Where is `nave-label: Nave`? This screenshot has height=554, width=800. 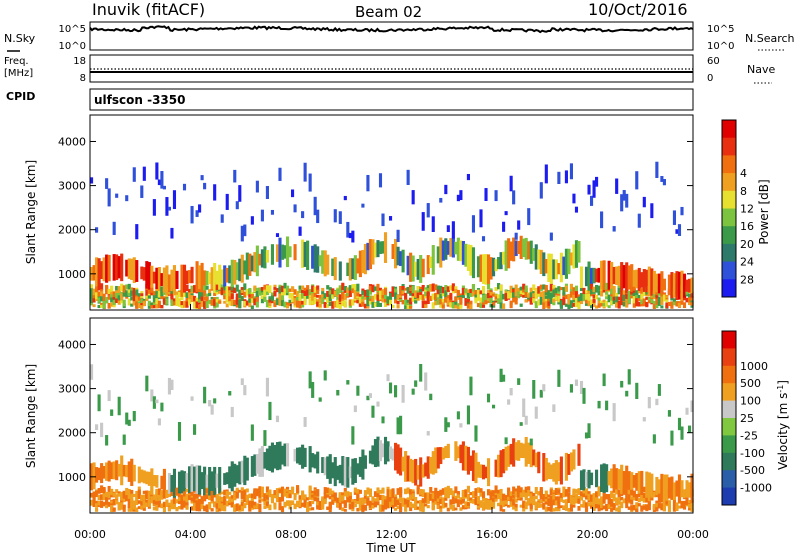
nave-label: Nave is located at coordinates (761, 69).